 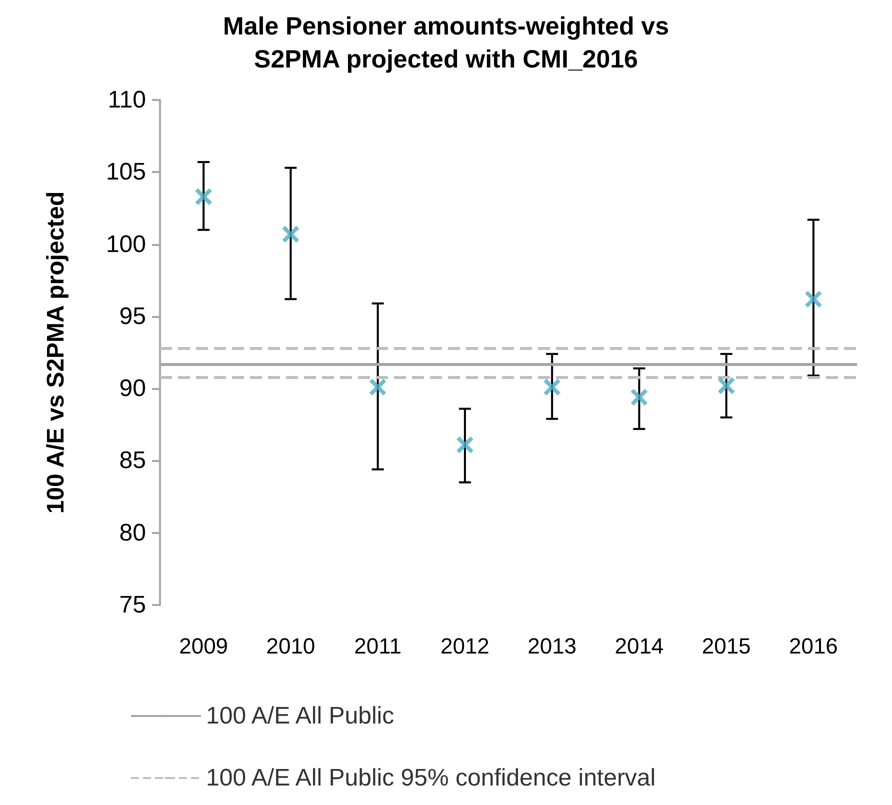 What do you see at coordinates (126, 244) in the screenshot?
I see `y-tick-label: 100` at bounding box center [126, 244].